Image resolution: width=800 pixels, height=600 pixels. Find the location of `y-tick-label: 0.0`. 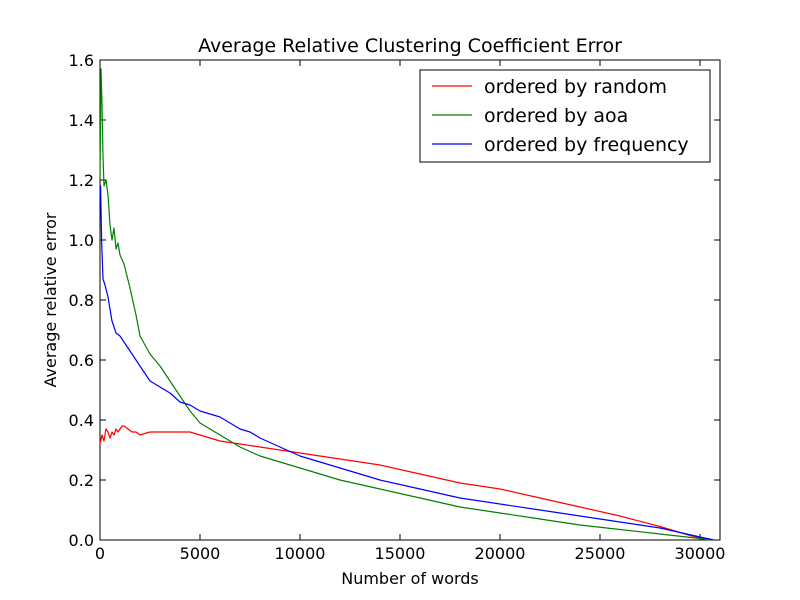

y-tick-label: 0.0 is located at coordinates (81, 540).